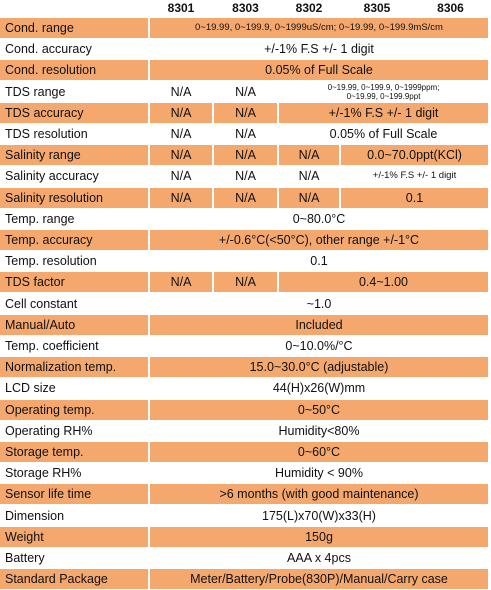 This screenshot has height=590, width=491. What do you see at coordinates (74, 515) in the screenshot?
I see `spec-label: Dimension` at bounding box center [74, 515].